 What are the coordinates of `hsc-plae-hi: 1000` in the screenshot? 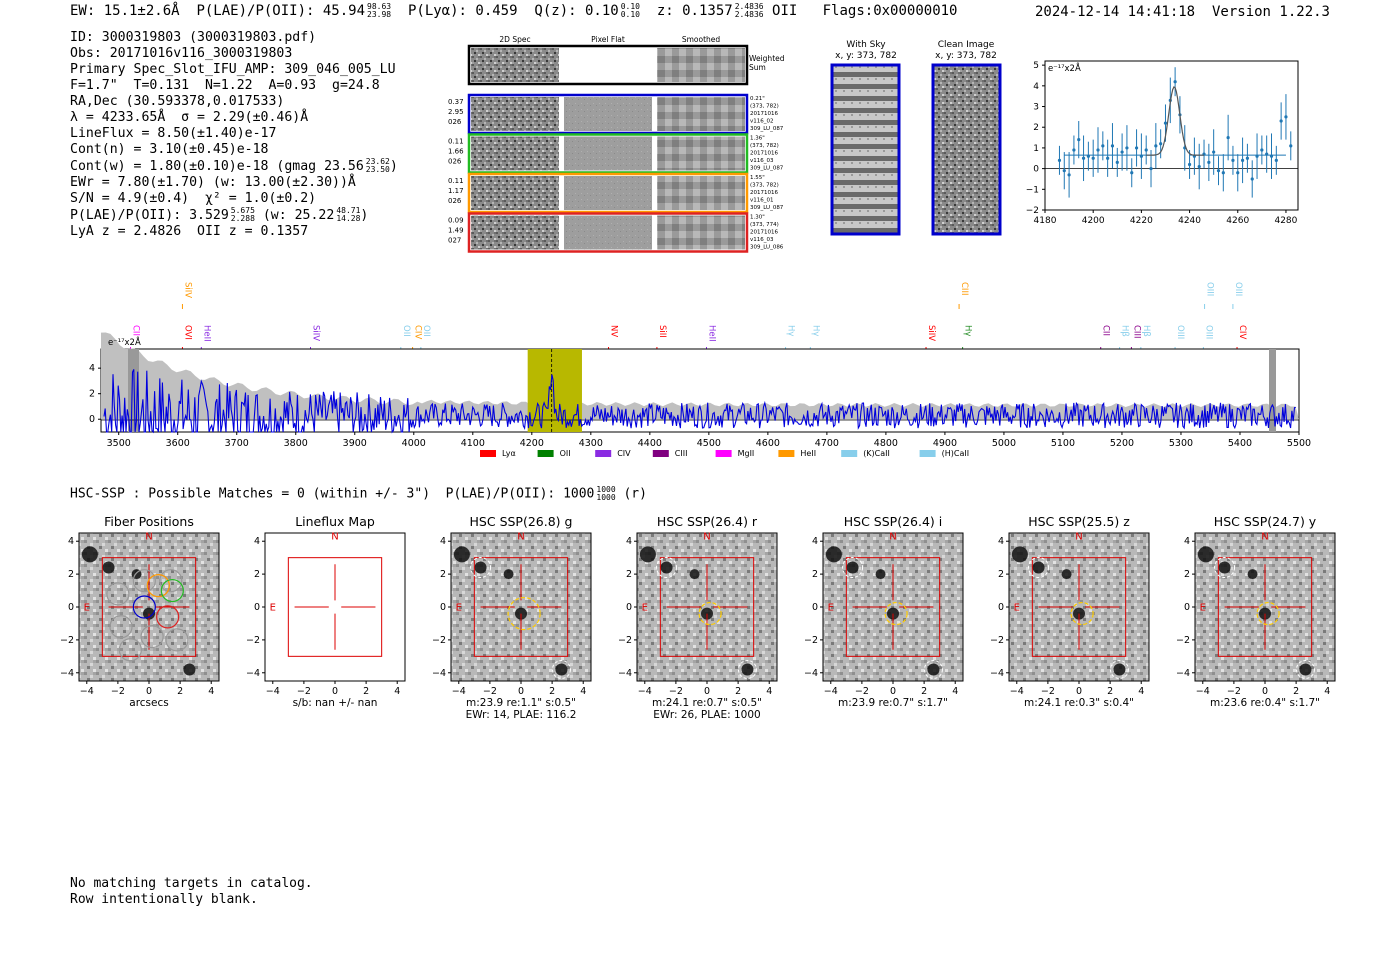 It's located at (606, 489).